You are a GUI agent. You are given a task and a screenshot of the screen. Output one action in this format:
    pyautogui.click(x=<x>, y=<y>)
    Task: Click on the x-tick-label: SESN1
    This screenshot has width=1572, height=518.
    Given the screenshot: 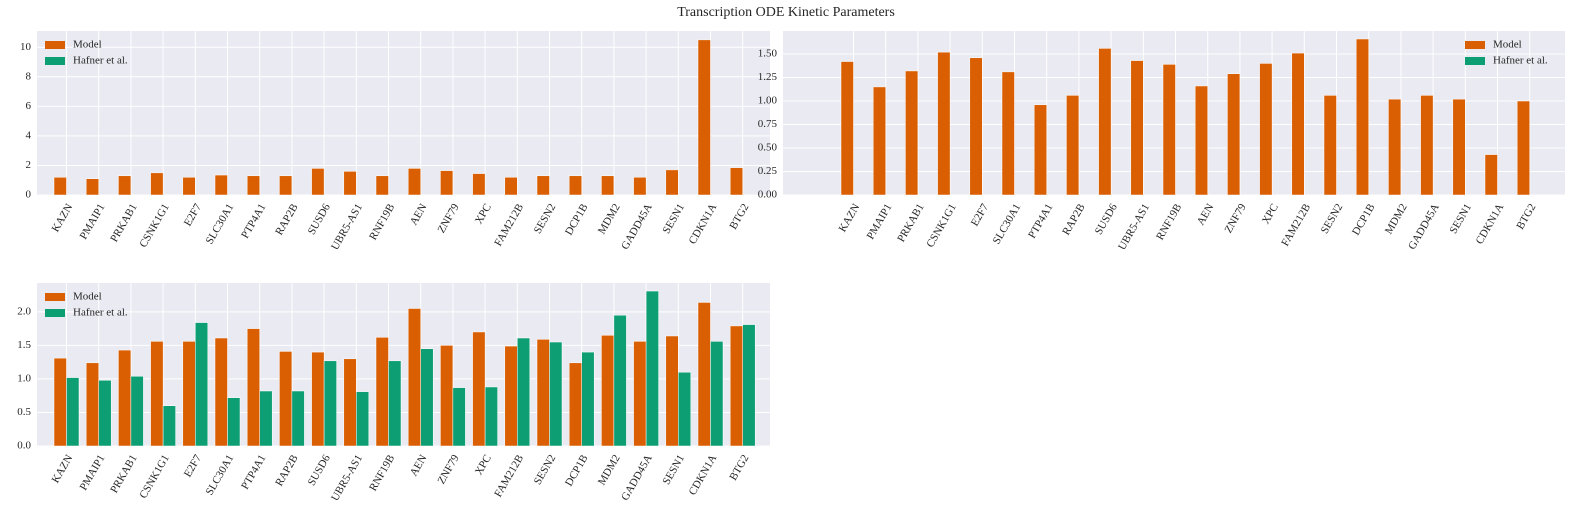 What is the action you would take?
    pyautogui.click(x=673, y=219)
    